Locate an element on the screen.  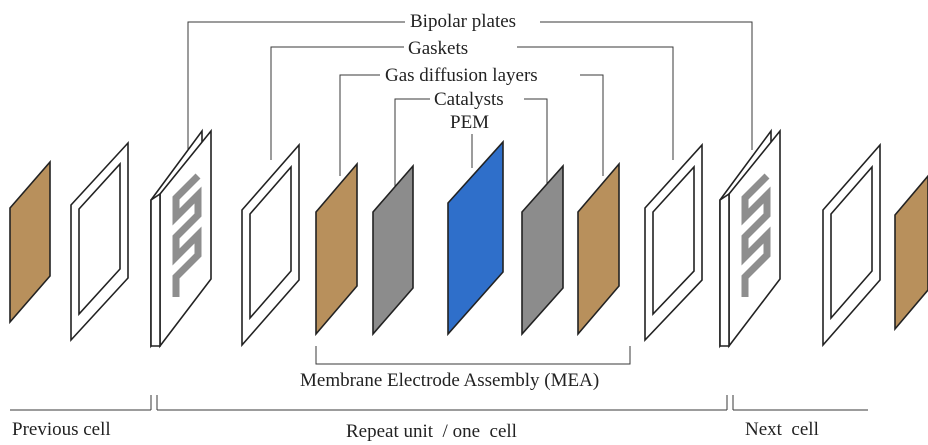
gas-diffusion-layer-left is located at coordinates (336, 249).